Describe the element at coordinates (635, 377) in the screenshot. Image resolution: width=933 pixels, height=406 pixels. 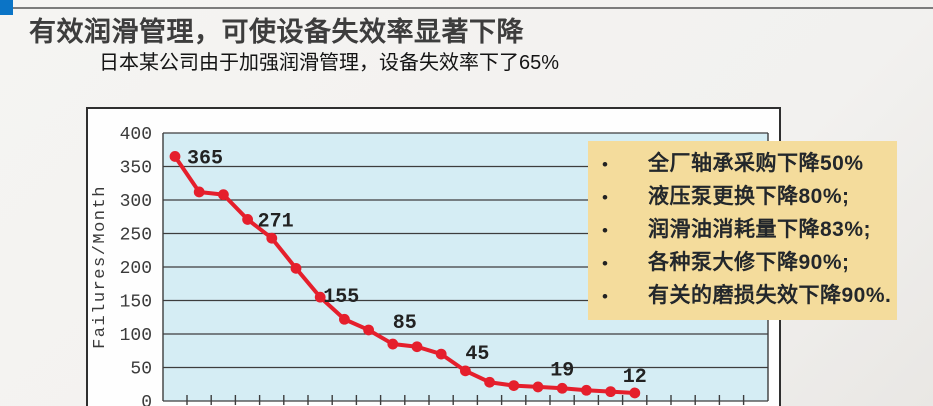
I see `data-point-label: 12` at that location.